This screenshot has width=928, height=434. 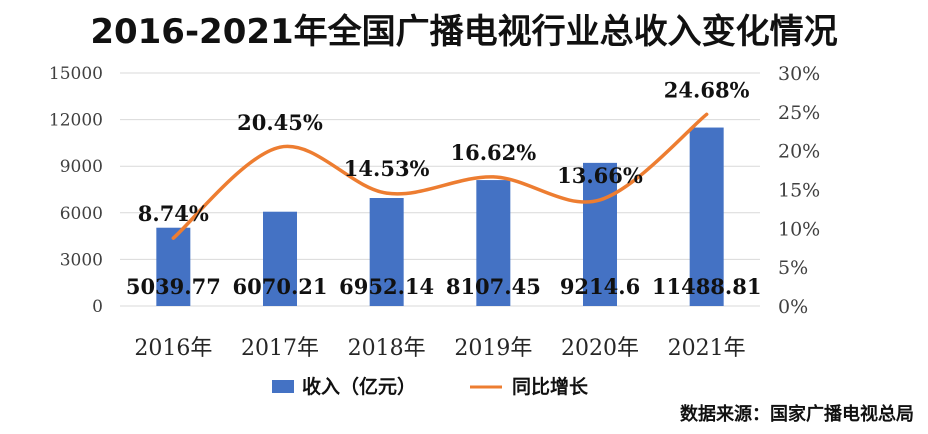 I want to click on y-right-tick-label: 10%, so click(x=799, y=229).